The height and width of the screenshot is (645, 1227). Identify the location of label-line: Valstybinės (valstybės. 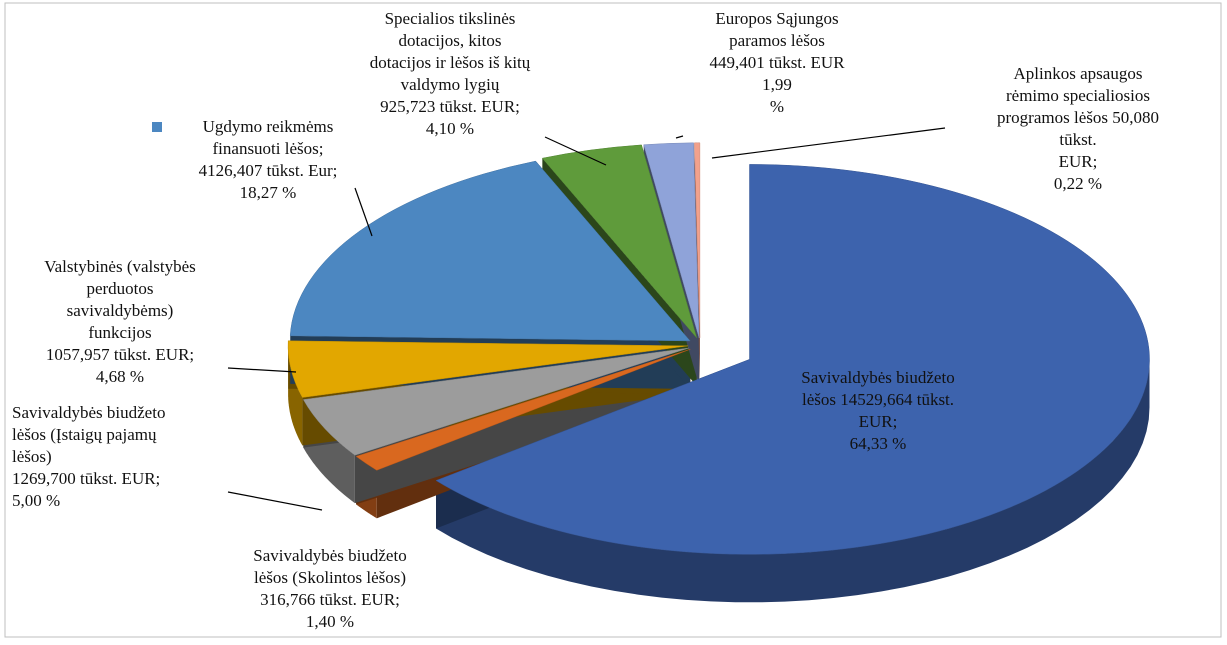
(120, 266).